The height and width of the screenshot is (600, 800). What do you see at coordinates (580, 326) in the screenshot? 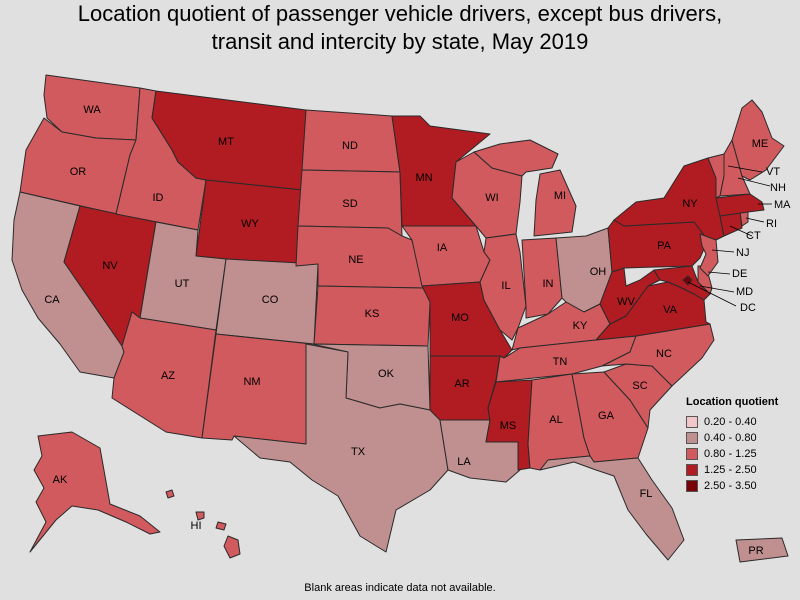
I see `label-ky: KY` at bounding box center [580, 326].